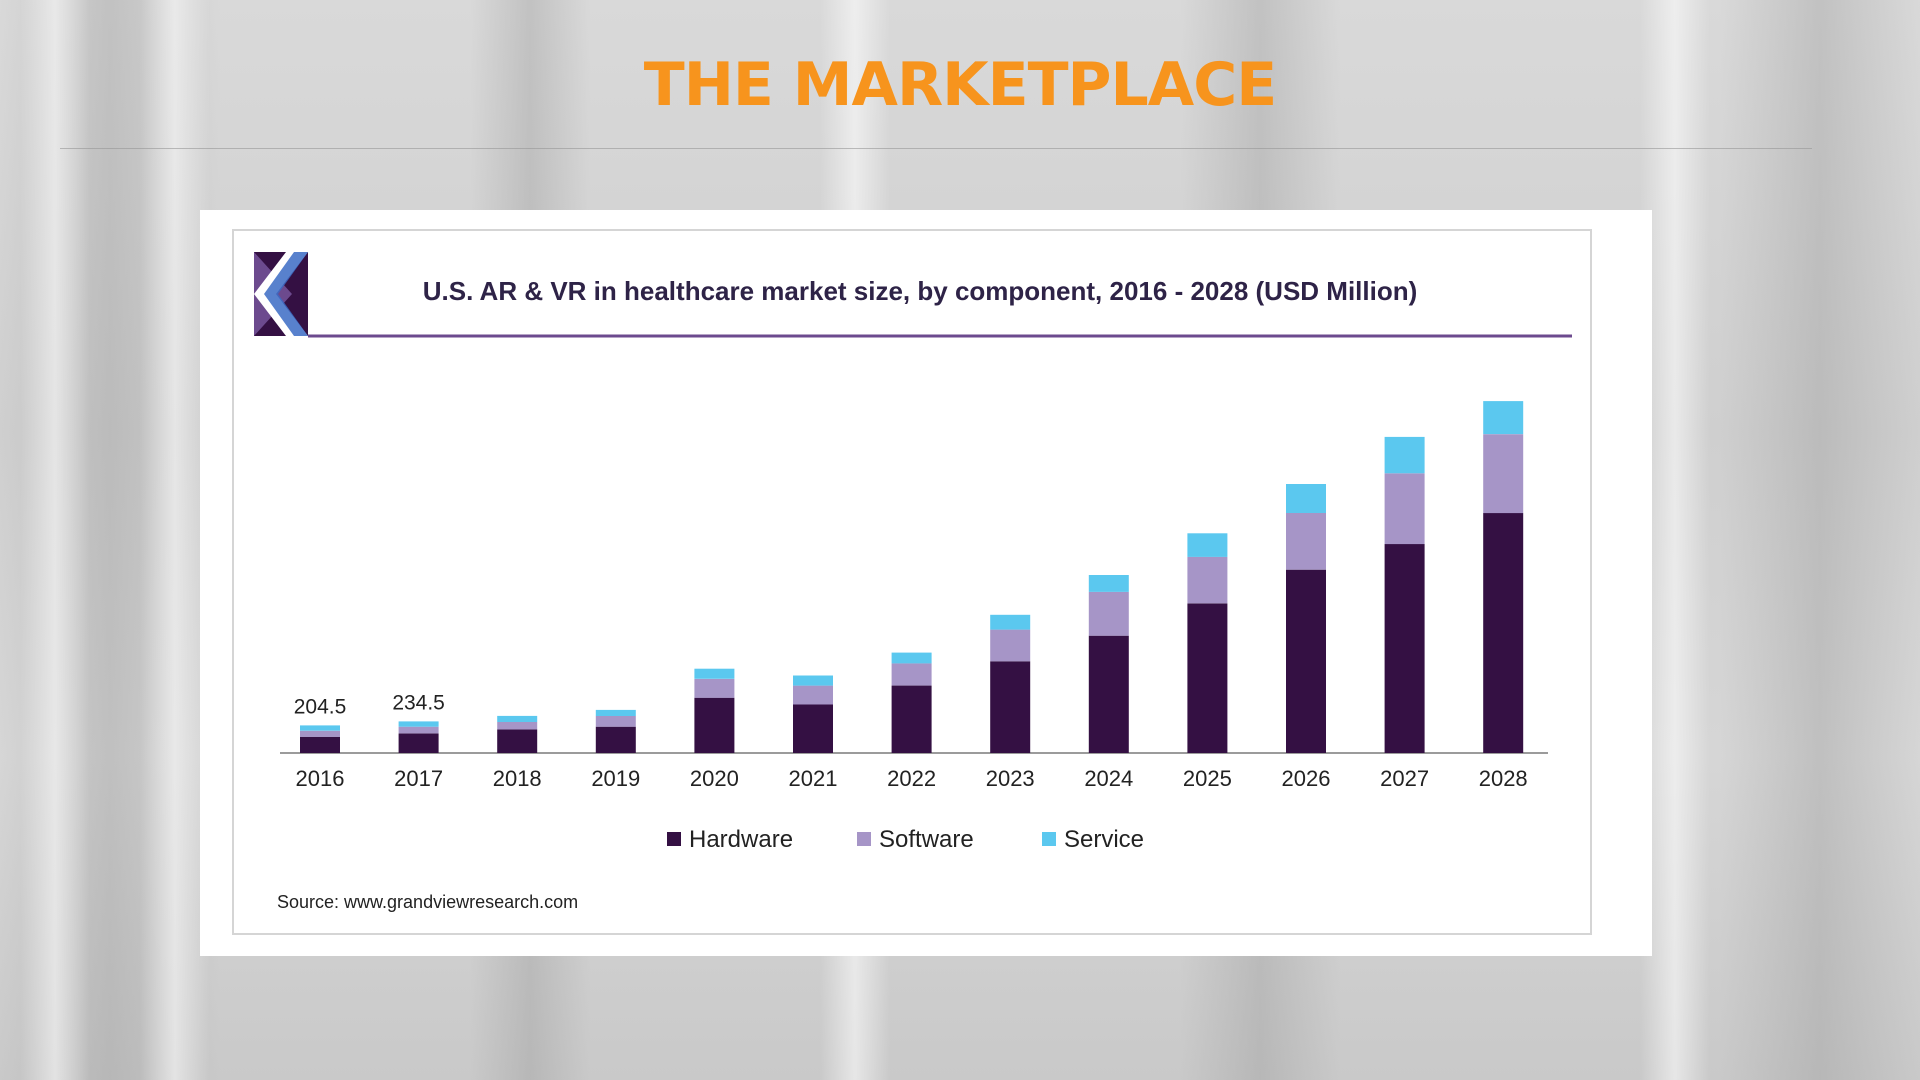 The height and width of the screenshot is (1080, 1920). I want to click on title-divider, so click(936, 148).